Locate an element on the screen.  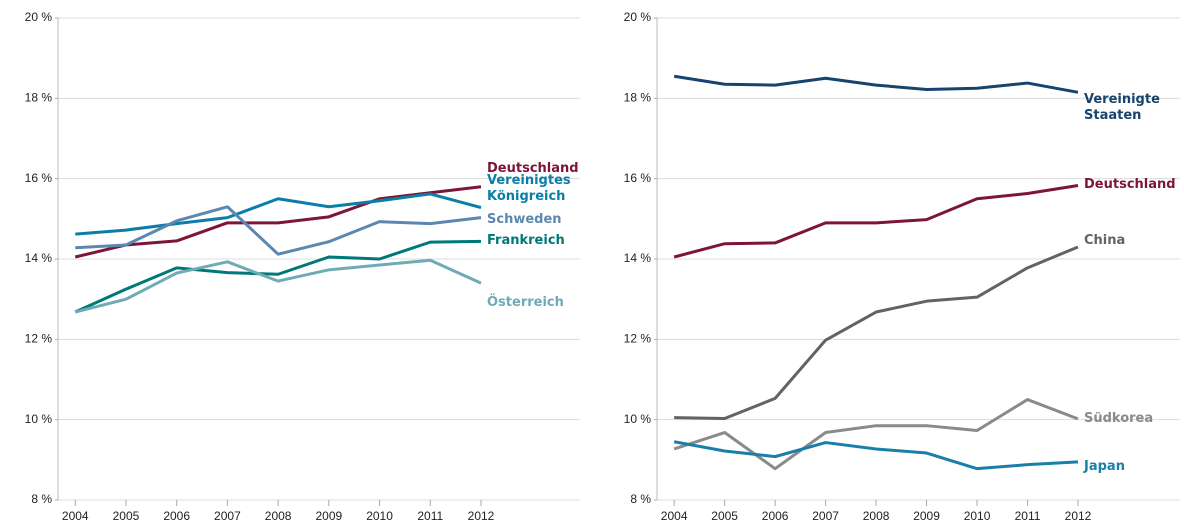
series-label: Schweden is located at coordinates (524, 219).